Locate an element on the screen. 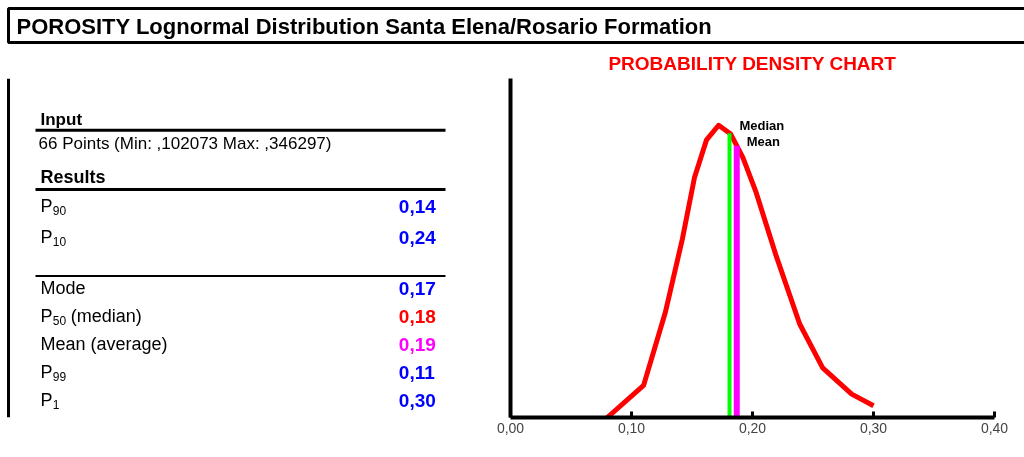  text: Input is located at coordinates (61, 120).